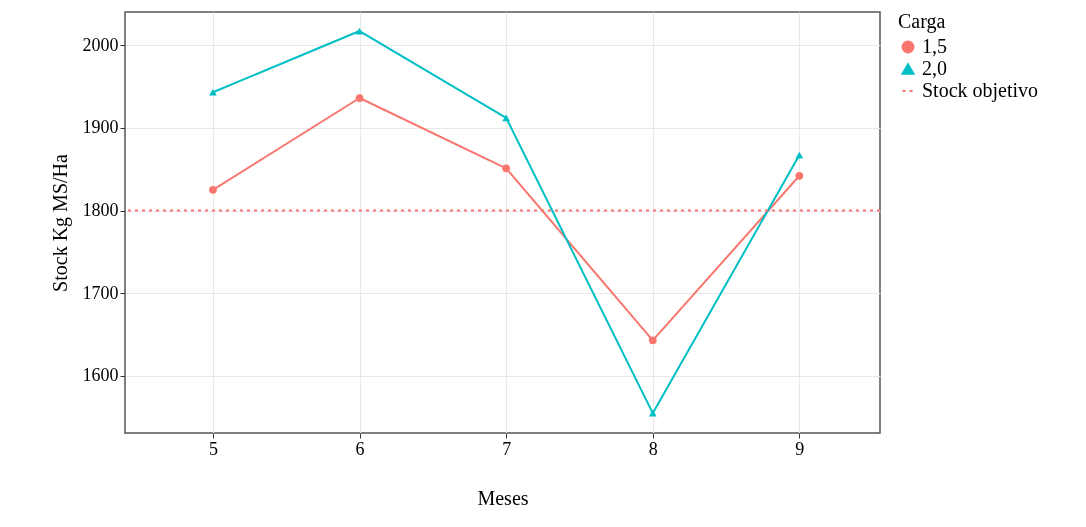 Image resolution: width=1086 pixels, height=527 pixels. Describe the element at coordinates (503, 497) in the screenshot. I see `x-axis-title: Meses` at that location.